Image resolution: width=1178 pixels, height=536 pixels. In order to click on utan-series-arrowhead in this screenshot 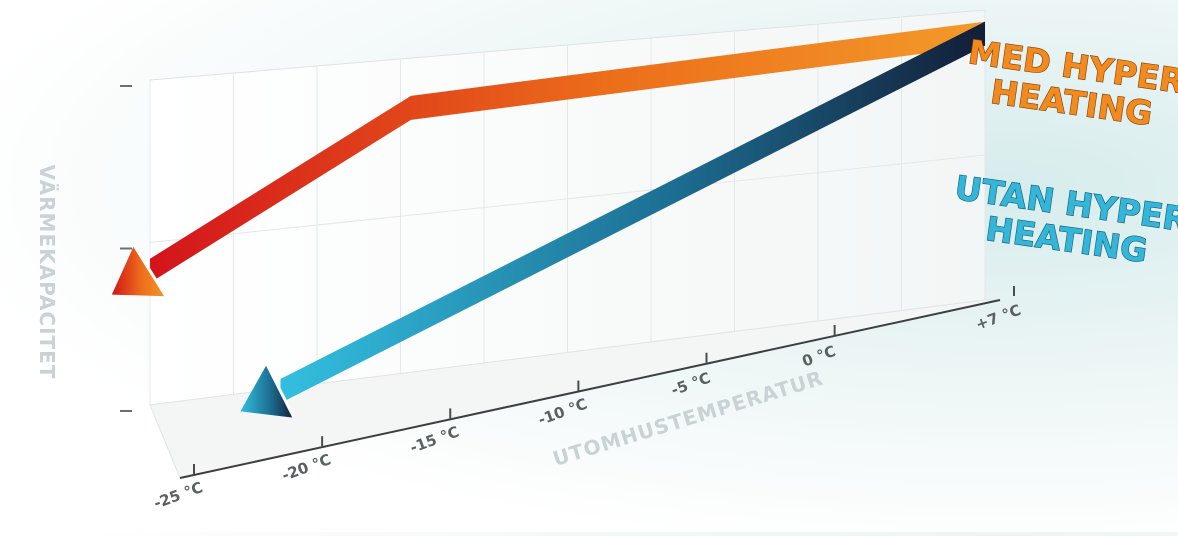, I will do `click(267, 391)`.